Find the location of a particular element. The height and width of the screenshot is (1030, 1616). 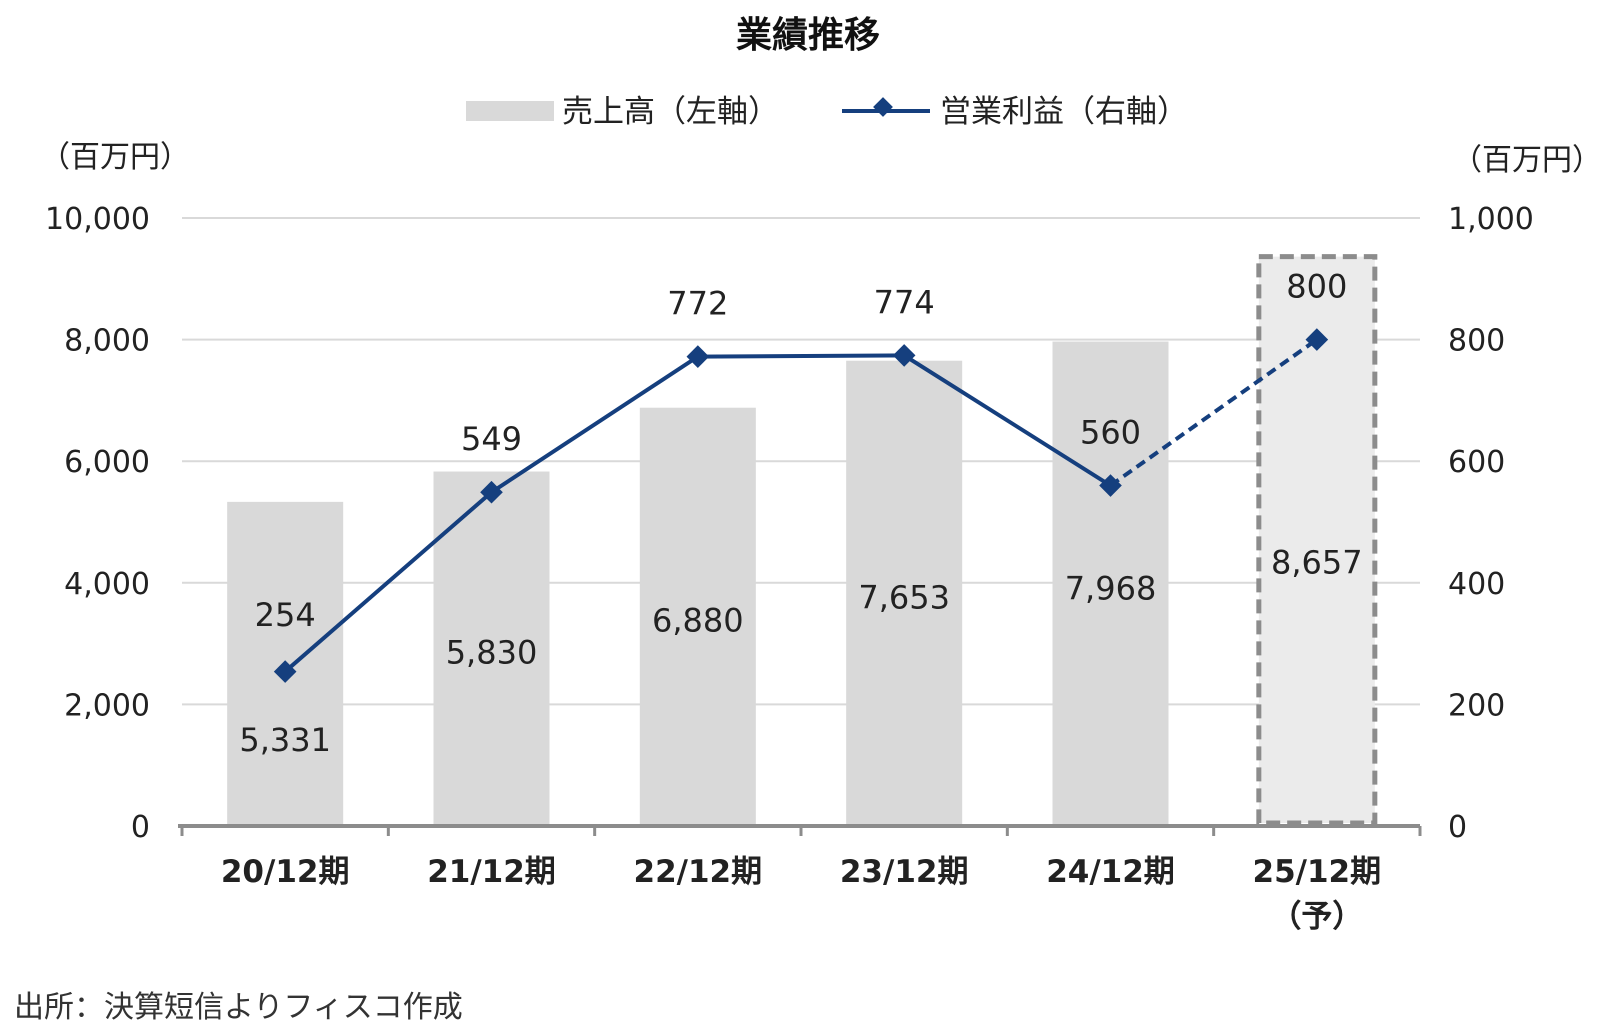

category-label: 25/12期 is located at coordinates (1317, 872).